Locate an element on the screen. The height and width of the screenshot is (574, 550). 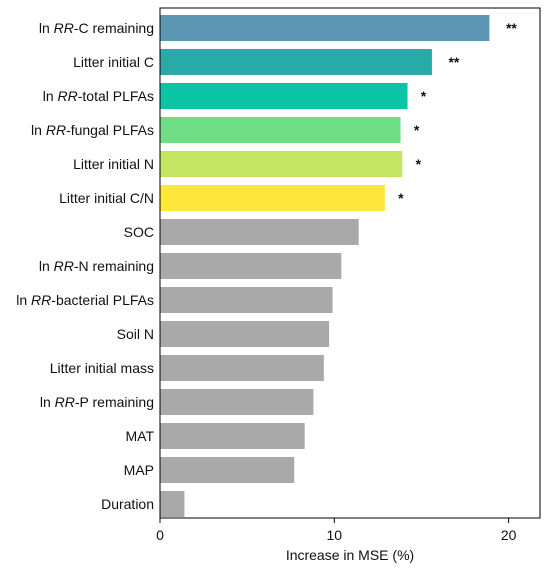
category-label: Litter initial C is located at coordinates (113, 62).